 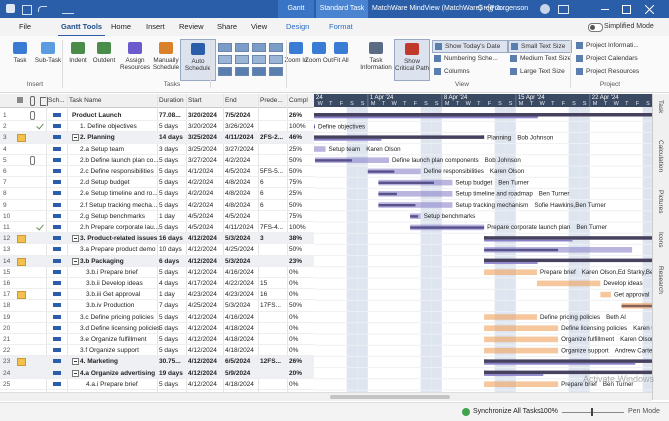 I want to click on close-button, so click(x=649, y=9).